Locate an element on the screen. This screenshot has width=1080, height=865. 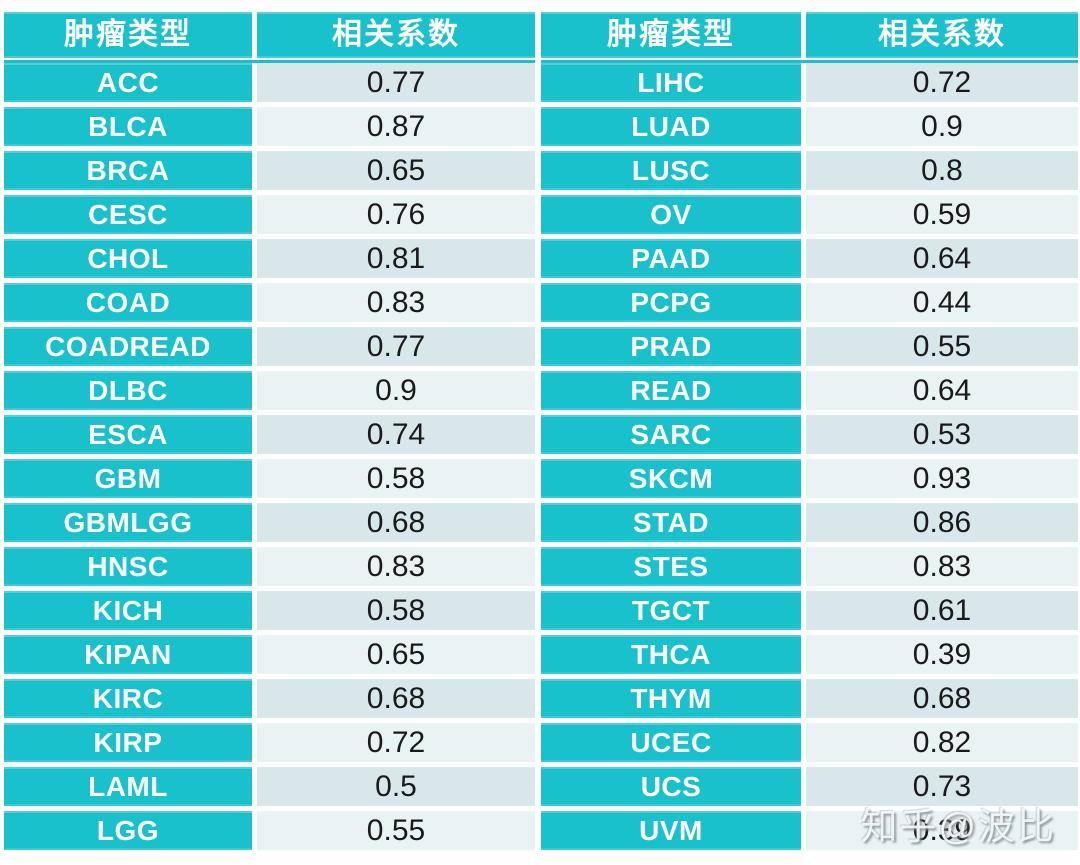
tumor-type-cell: CESC is located at coordinates (128, 214).